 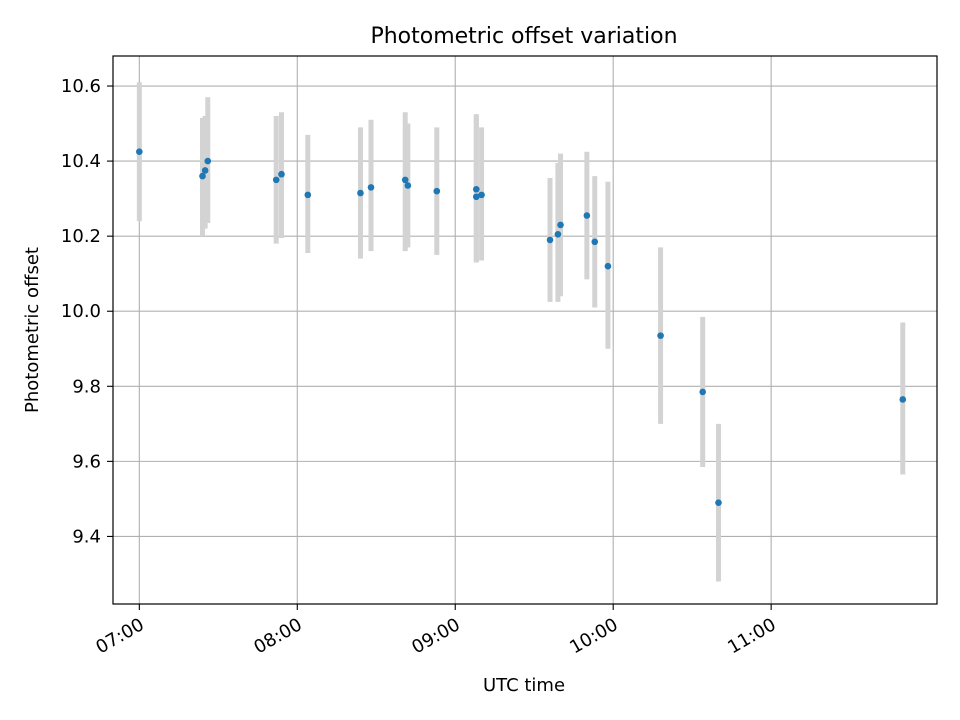 I want to click on chart-title: Photometric offset variation, so click(x=523, y=36).